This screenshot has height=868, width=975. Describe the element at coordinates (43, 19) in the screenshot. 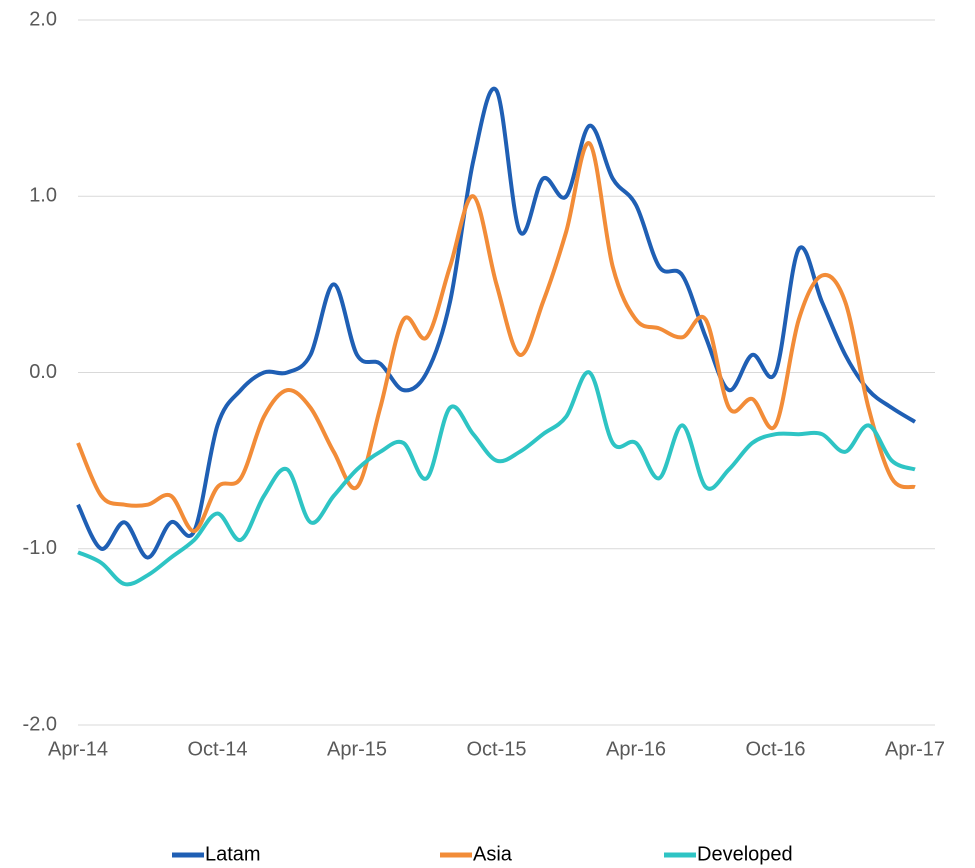

I see `y-tick-label: 2.0` at that location.